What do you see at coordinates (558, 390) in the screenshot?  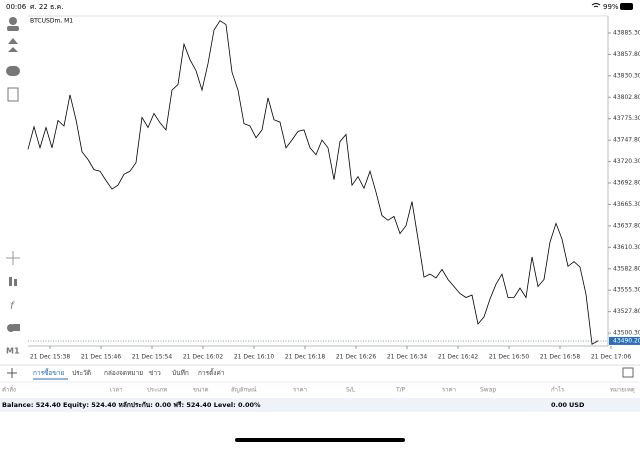 I see `column-header: กำไร` at bounding box center [558, 390].